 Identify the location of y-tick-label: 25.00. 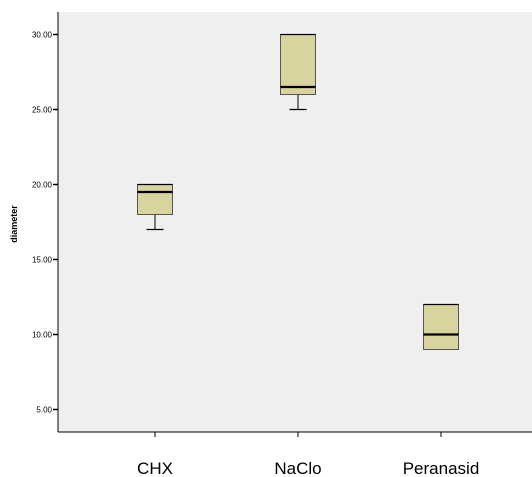
(42, 110).